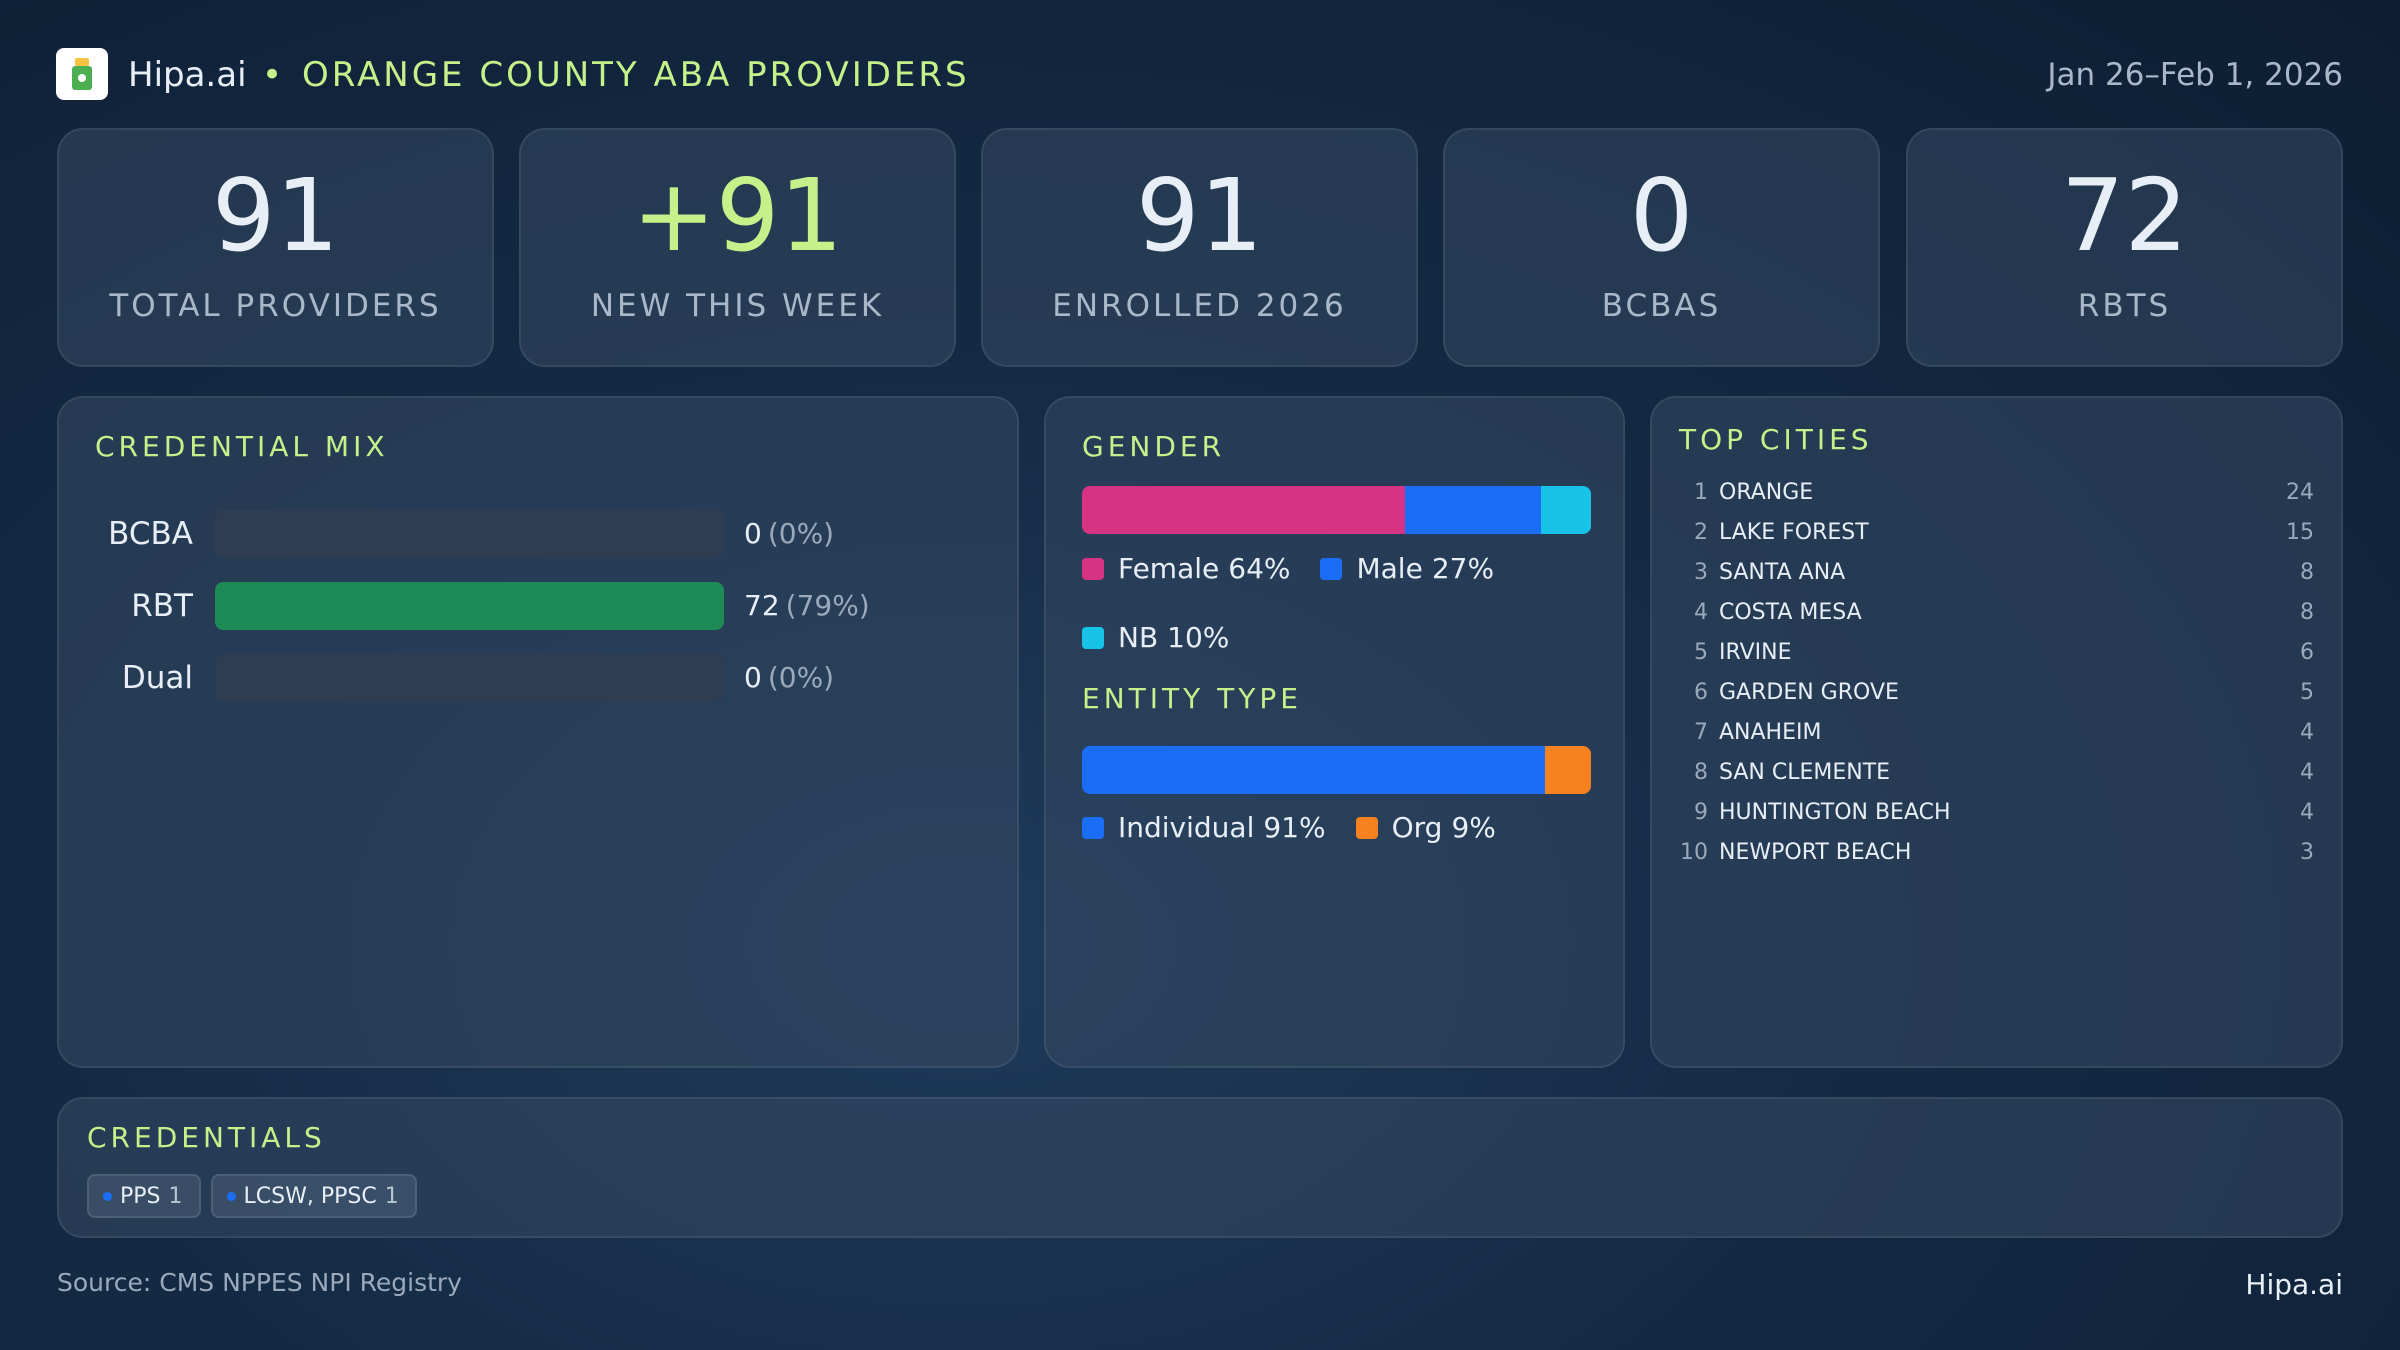  What do you see at coordinates (157, 678) in the screenshot?
I see `credential-label: Dual` at bounding box center [157, 678].